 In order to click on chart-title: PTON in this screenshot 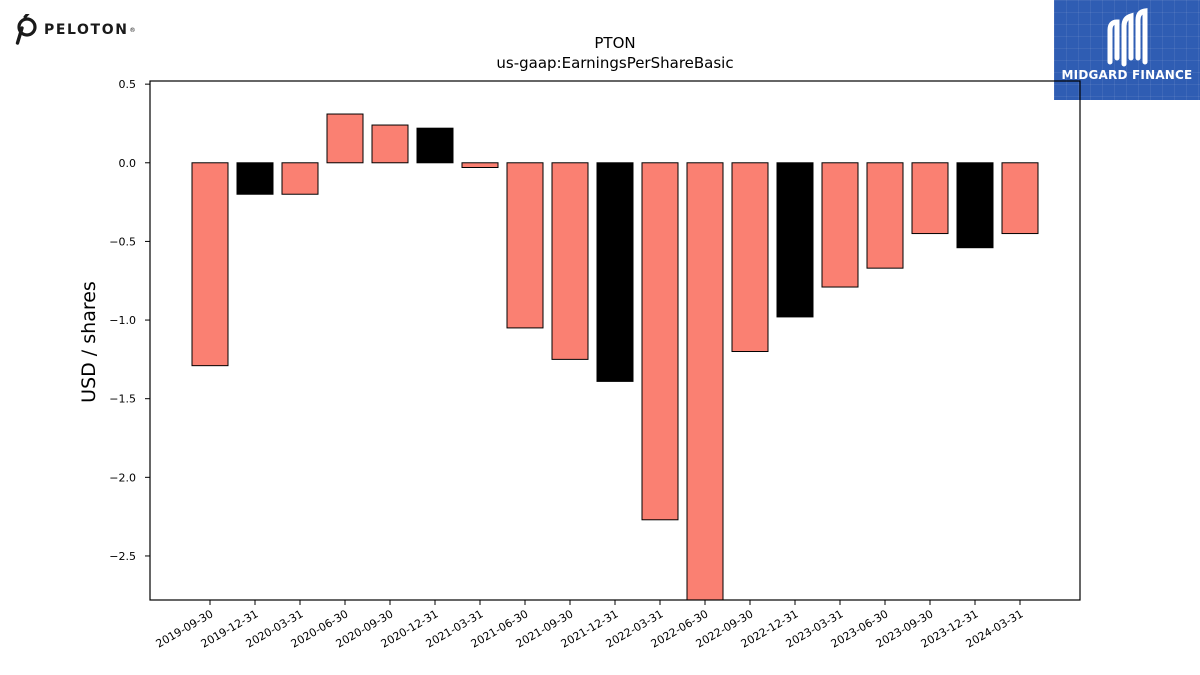, I will do `click(614, 43)`.